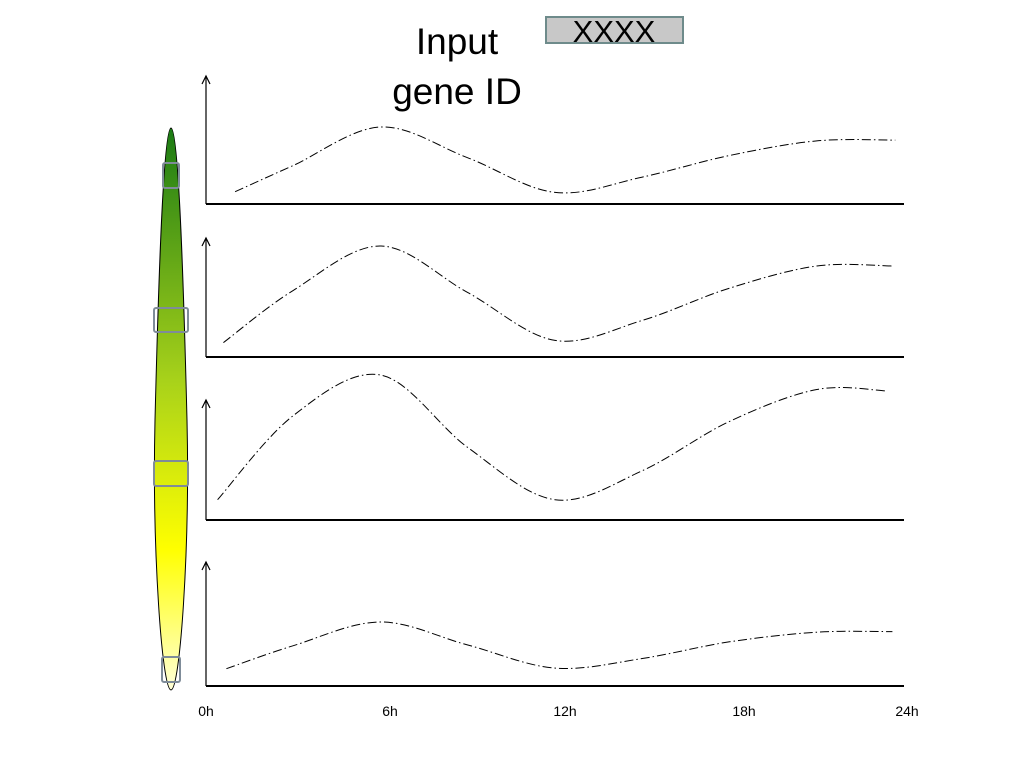  Describe the element at coordinates (457, 91) in the screenshot. I see `title-line-2: gene ID` at that location.